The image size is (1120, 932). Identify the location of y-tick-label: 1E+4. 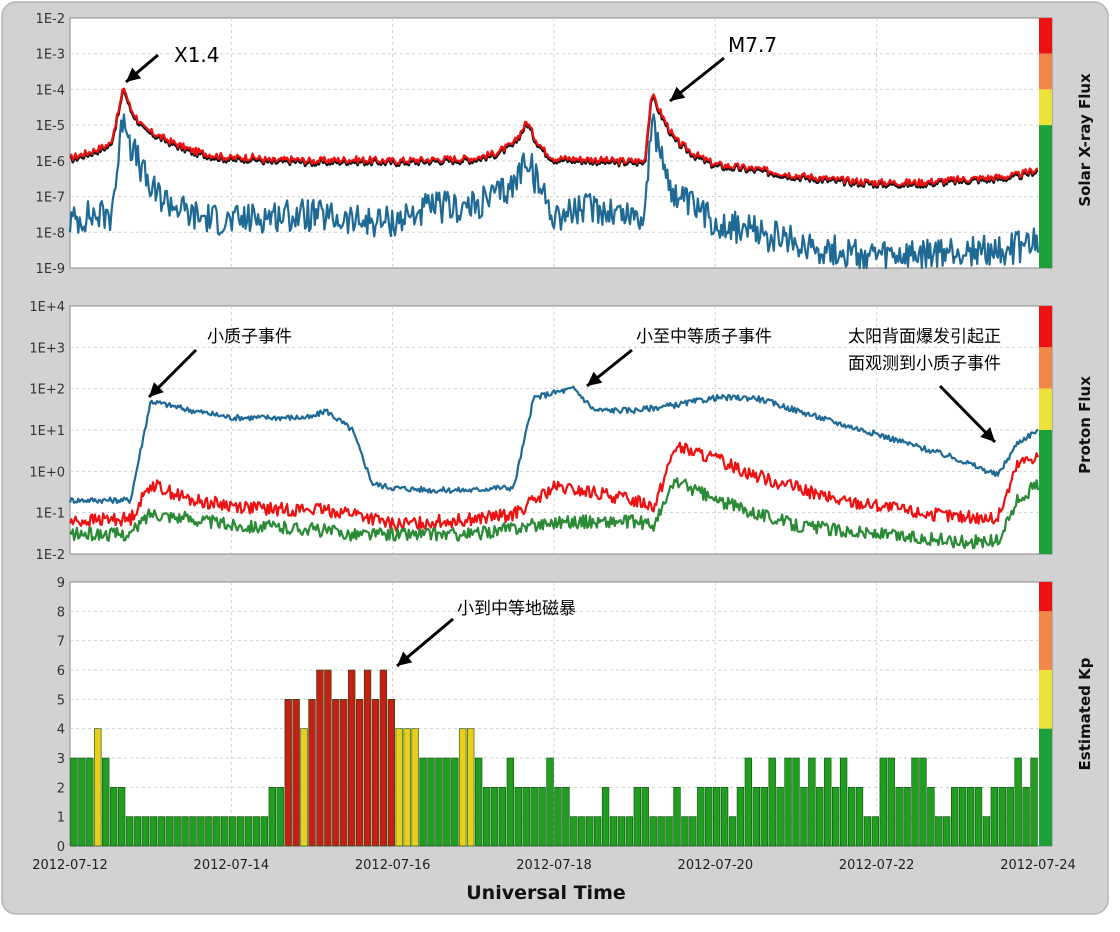
(47, 307).